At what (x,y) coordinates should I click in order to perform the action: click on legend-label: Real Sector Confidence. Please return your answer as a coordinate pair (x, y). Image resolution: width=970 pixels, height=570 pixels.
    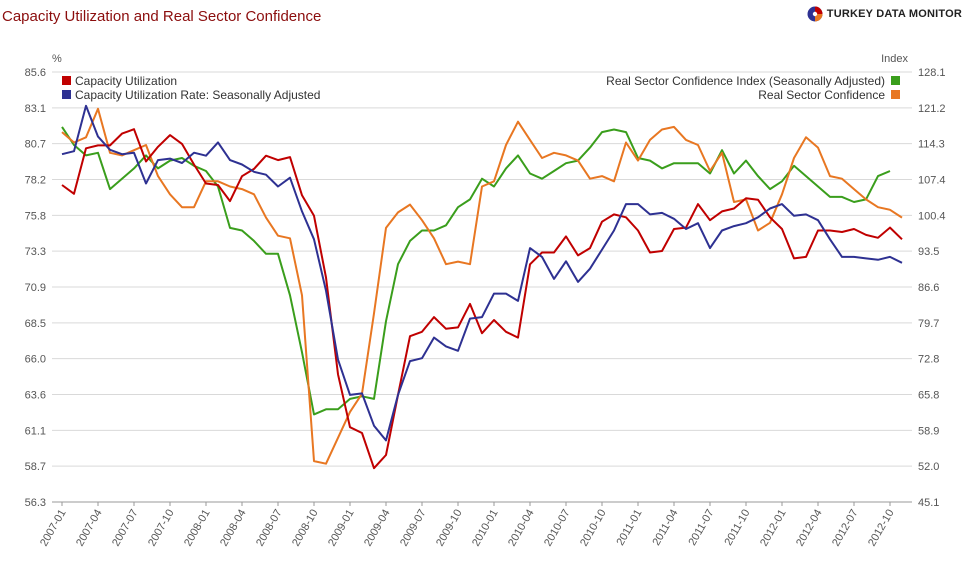
    Looking at the image, I should click on (821, 95).